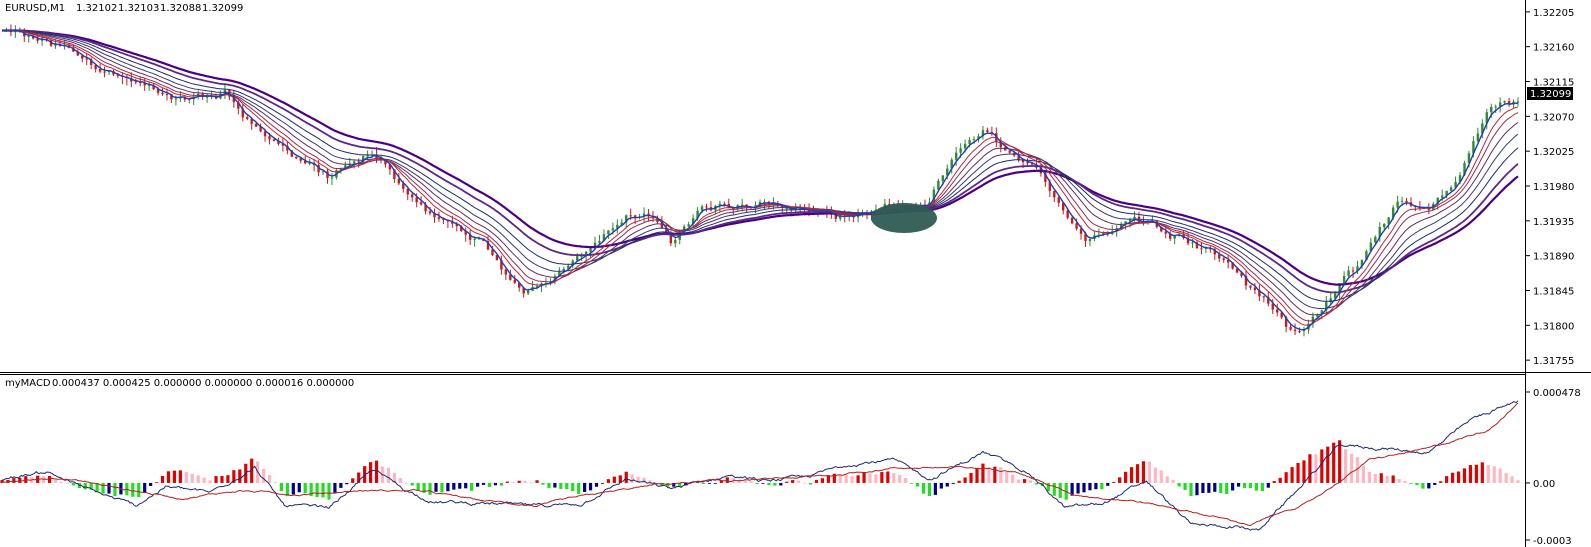 The width and height of the screenshot is (1591, 547). I want to click on ohlc-high: 1.32103, so click(138, 8).